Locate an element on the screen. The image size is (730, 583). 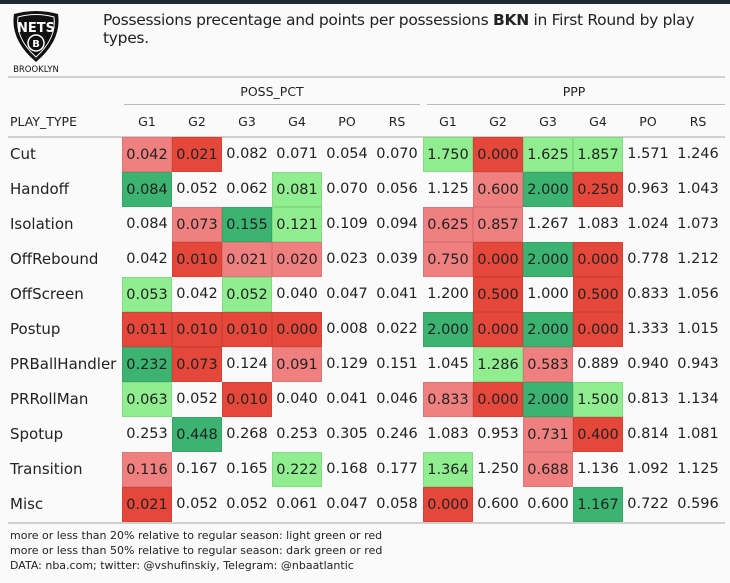
cell-poss-g4: 0.071 is located at coordinates (297, 154).